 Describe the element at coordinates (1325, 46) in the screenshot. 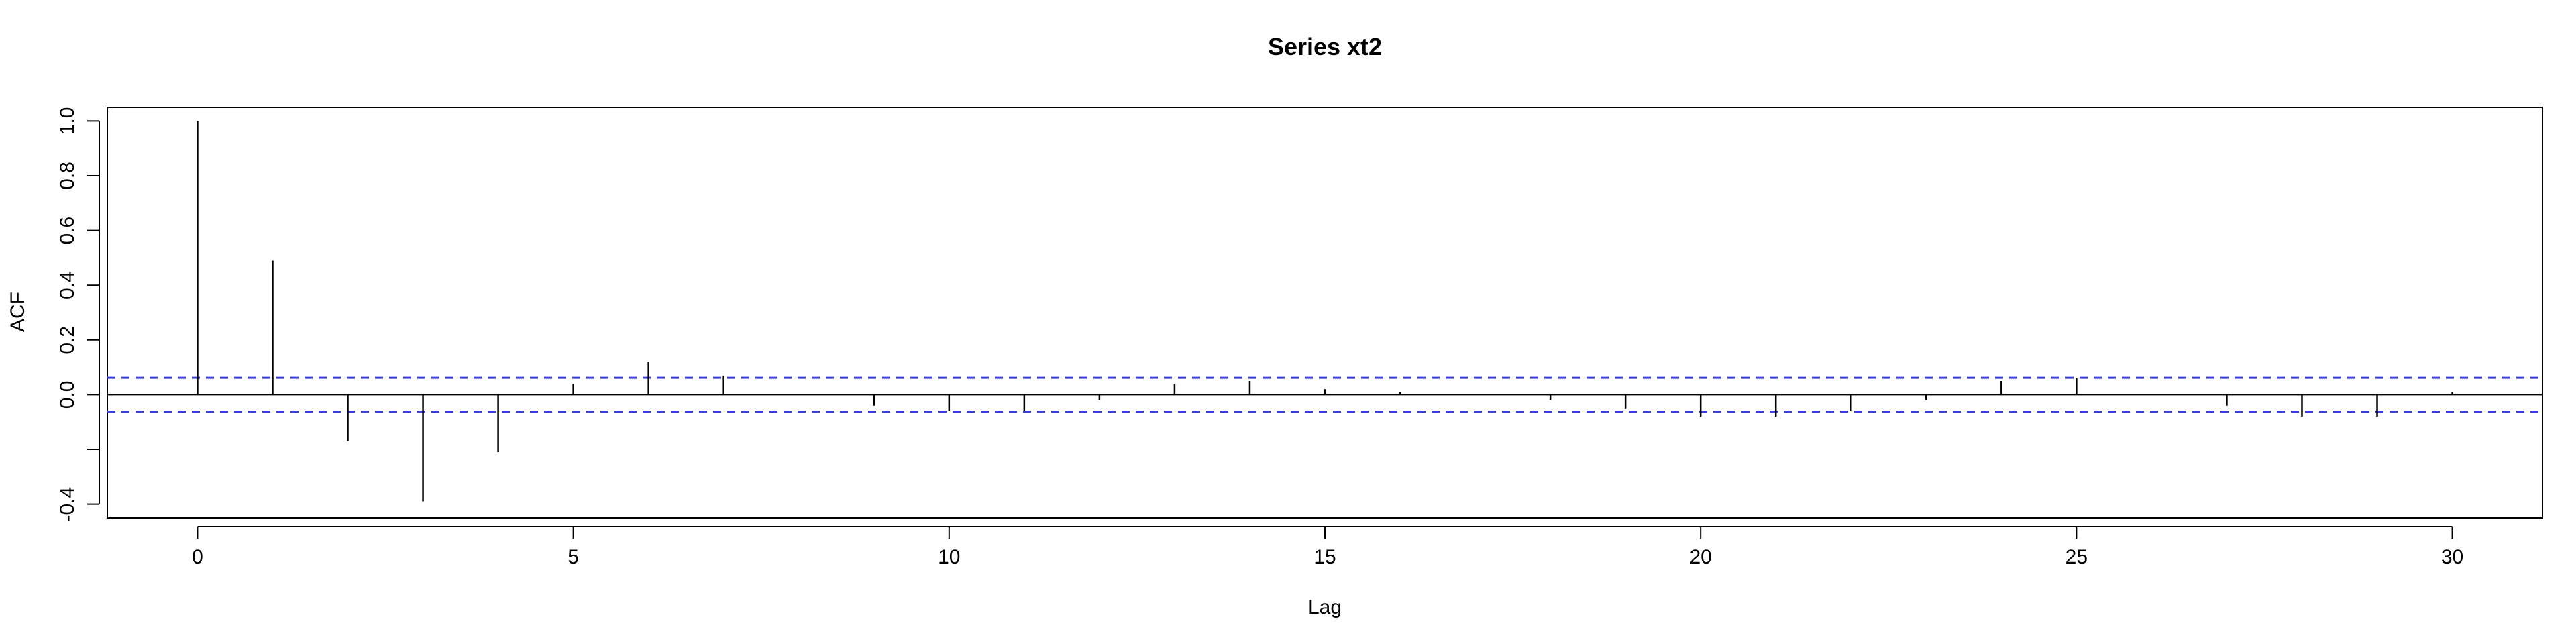

I see `chart-title: Series xt2` at that location.